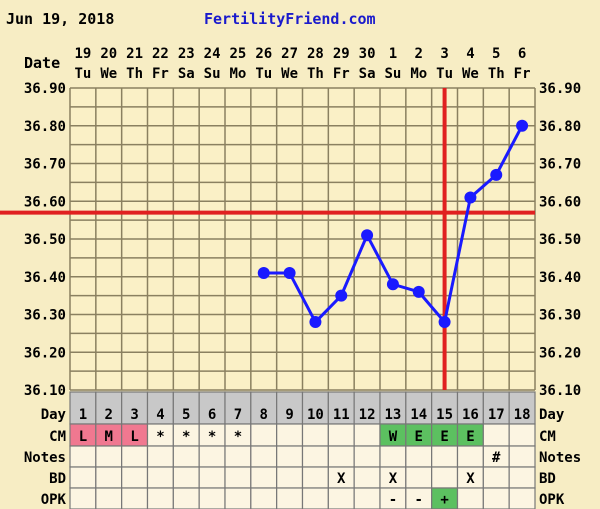  Describe the element at coordinates (45, 89) in the screenshot. I see `y-tick-left: 36.90` at that location.